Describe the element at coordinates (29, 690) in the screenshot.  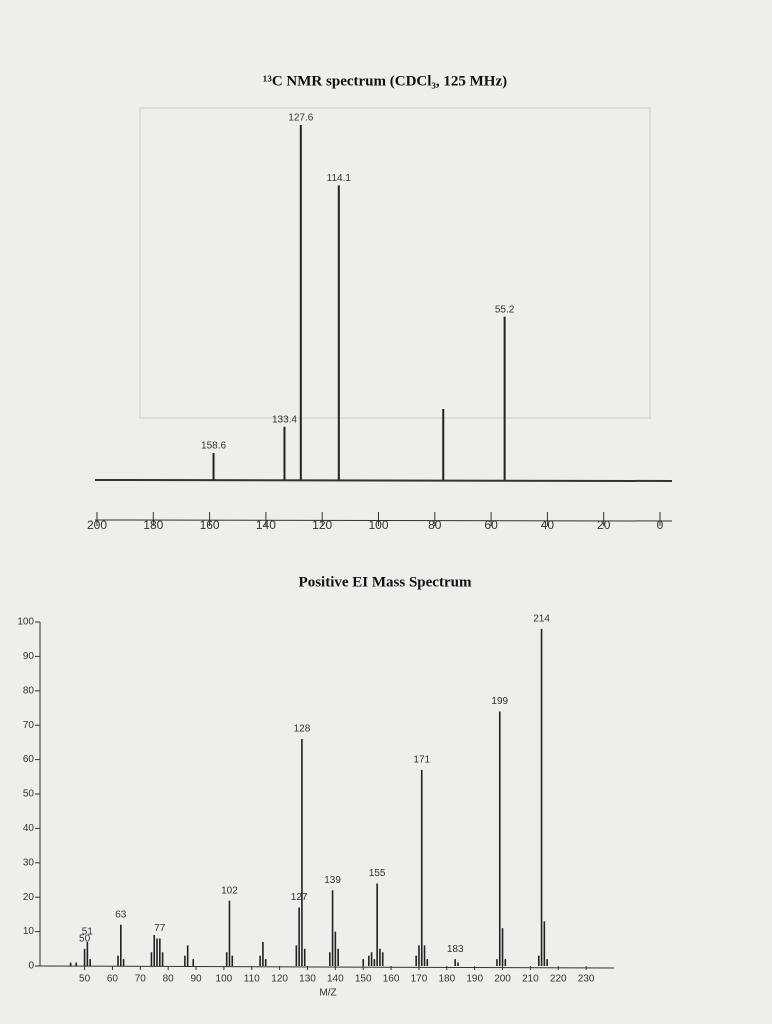
I see `y-tick-label: 80` at that location.